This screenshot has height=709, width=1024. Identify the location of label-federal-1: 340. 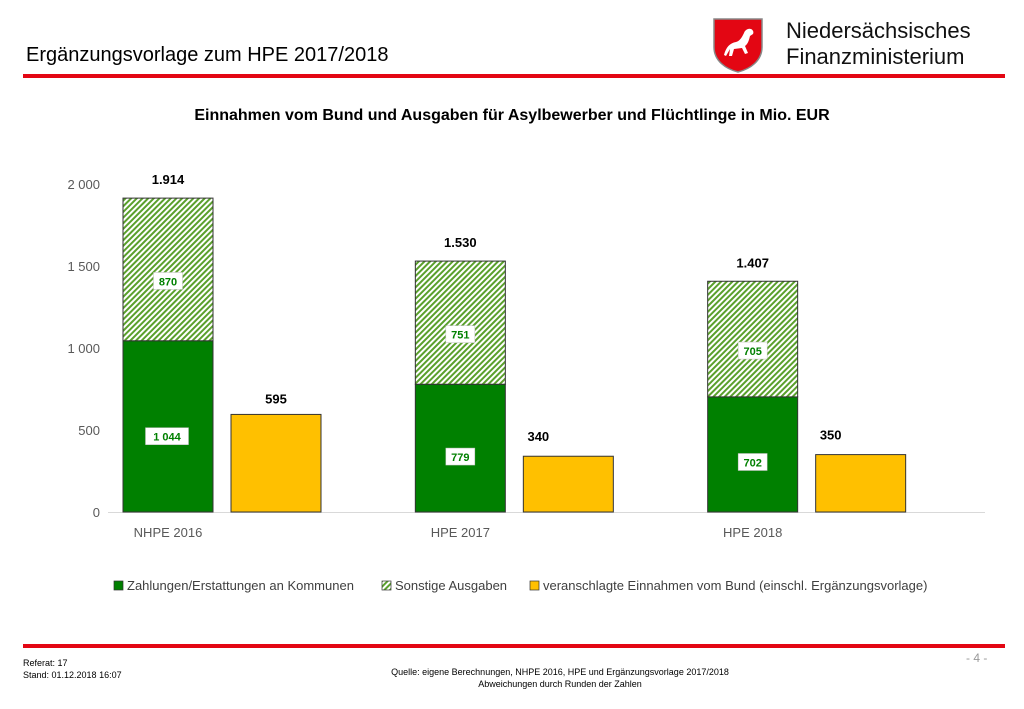
(538, 436).